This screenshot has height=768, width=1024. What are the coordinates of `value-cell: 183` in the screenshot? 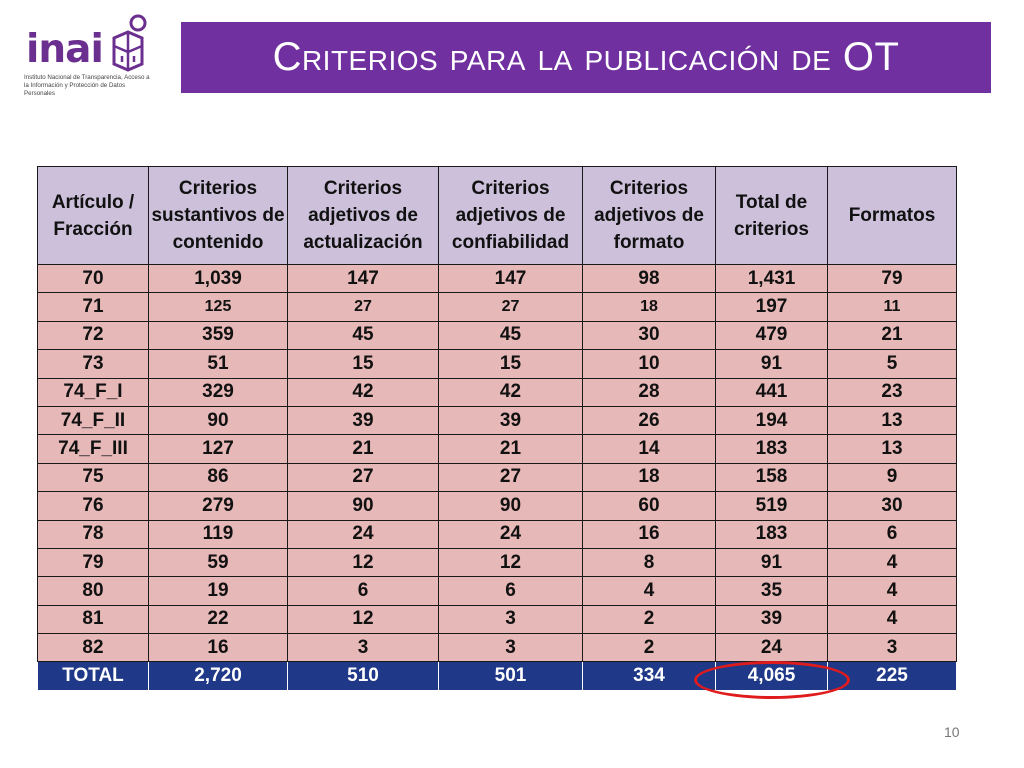 It's located at (771, 534).